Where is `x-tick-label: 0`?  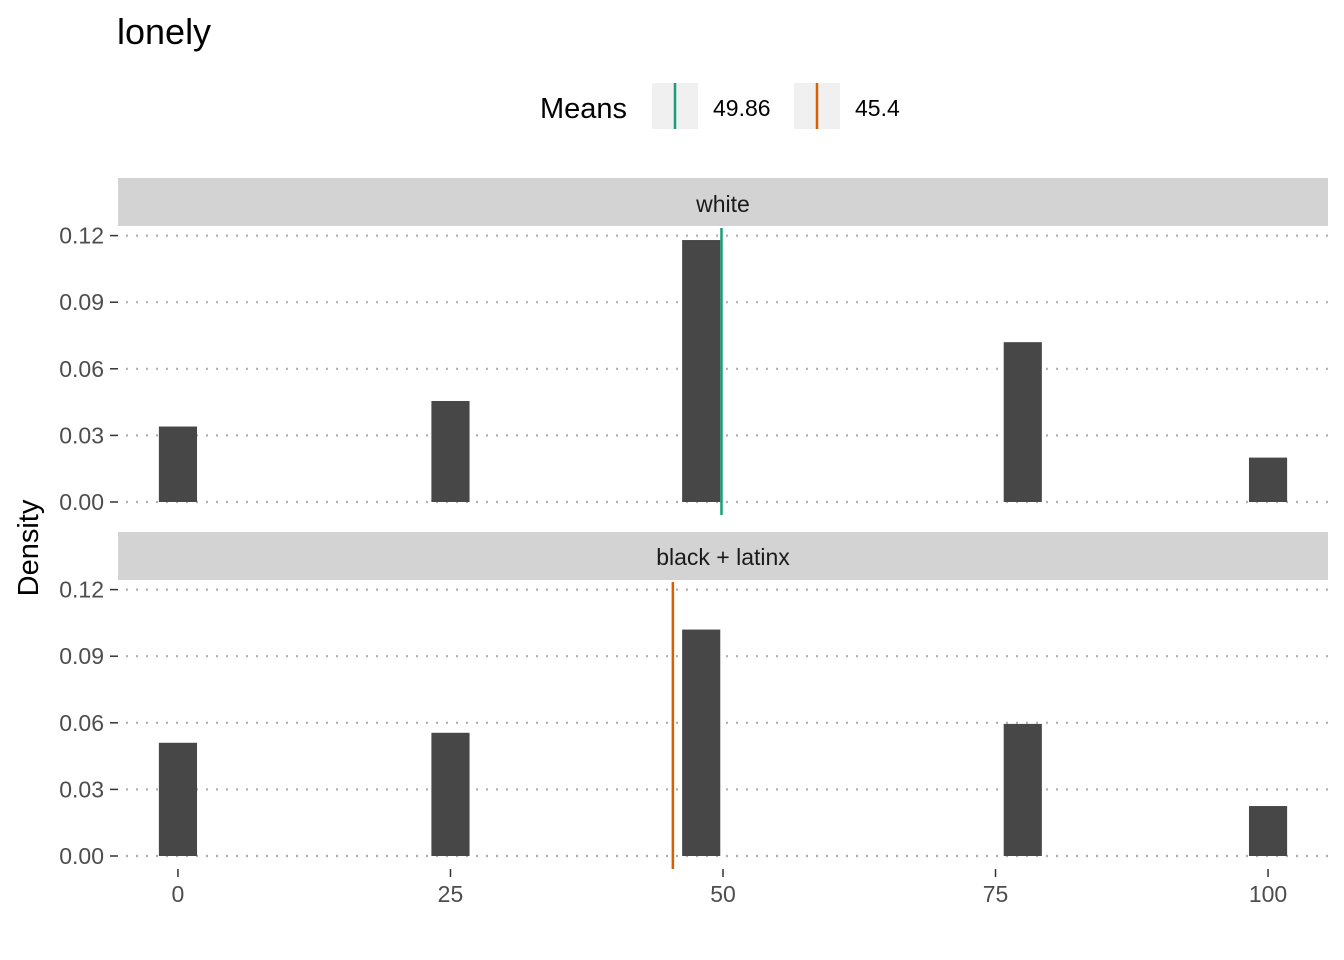
x-tick-label: 0 is located at coordinates (178, 894).